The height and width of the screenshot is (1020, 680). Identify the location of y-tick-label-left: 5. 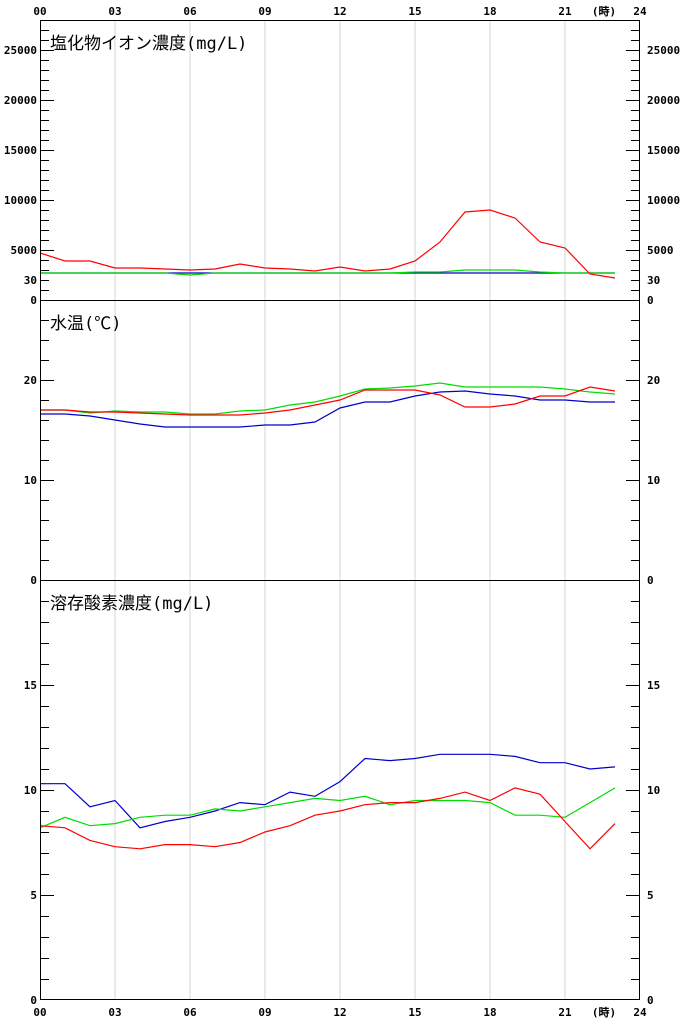
(33, 895).